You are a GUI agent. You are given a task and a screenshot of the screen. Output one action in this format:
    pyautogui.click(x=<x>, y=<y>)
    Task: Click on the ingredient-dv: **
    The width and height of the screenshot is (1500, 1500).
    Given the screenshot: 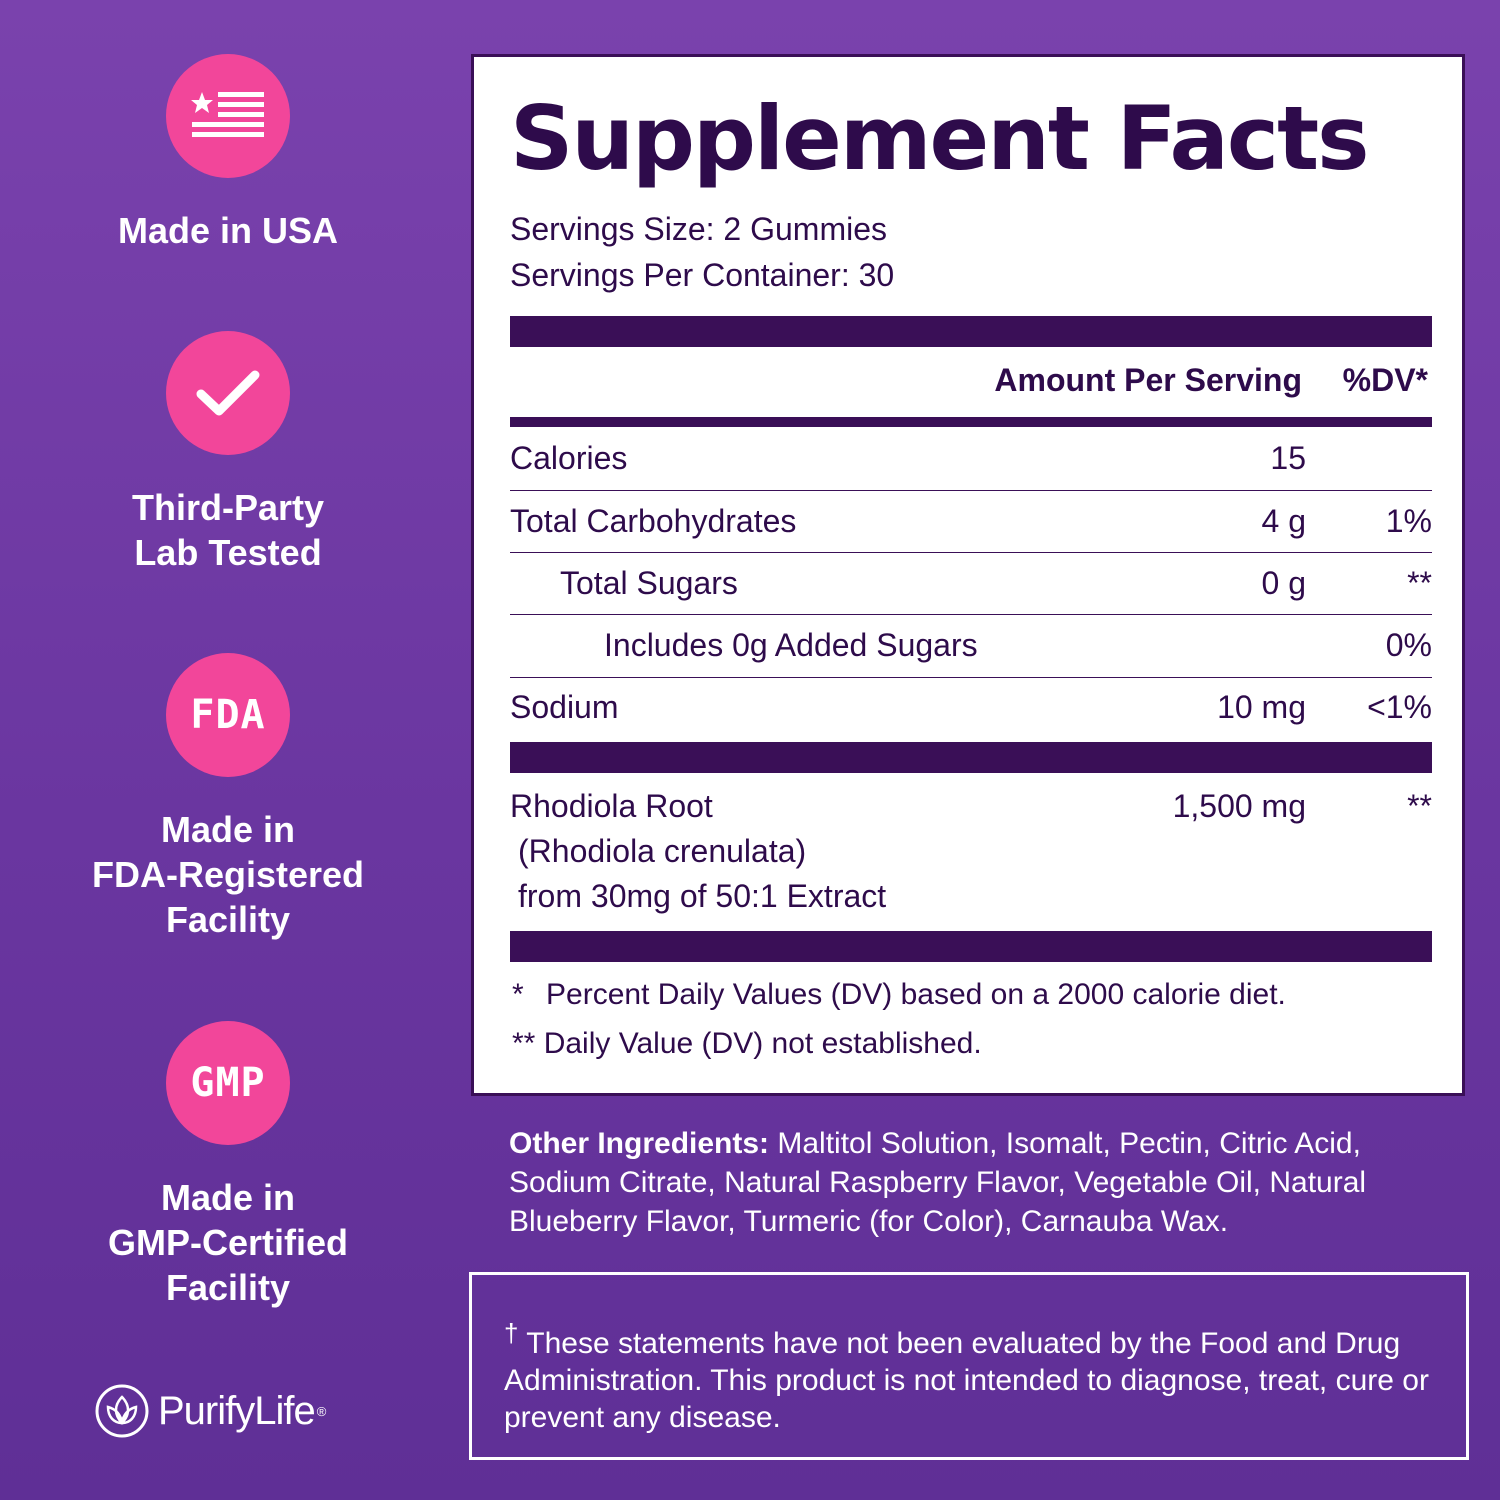 What is the action you would take?
    pyautogui.click(x=1419, y=806)
    